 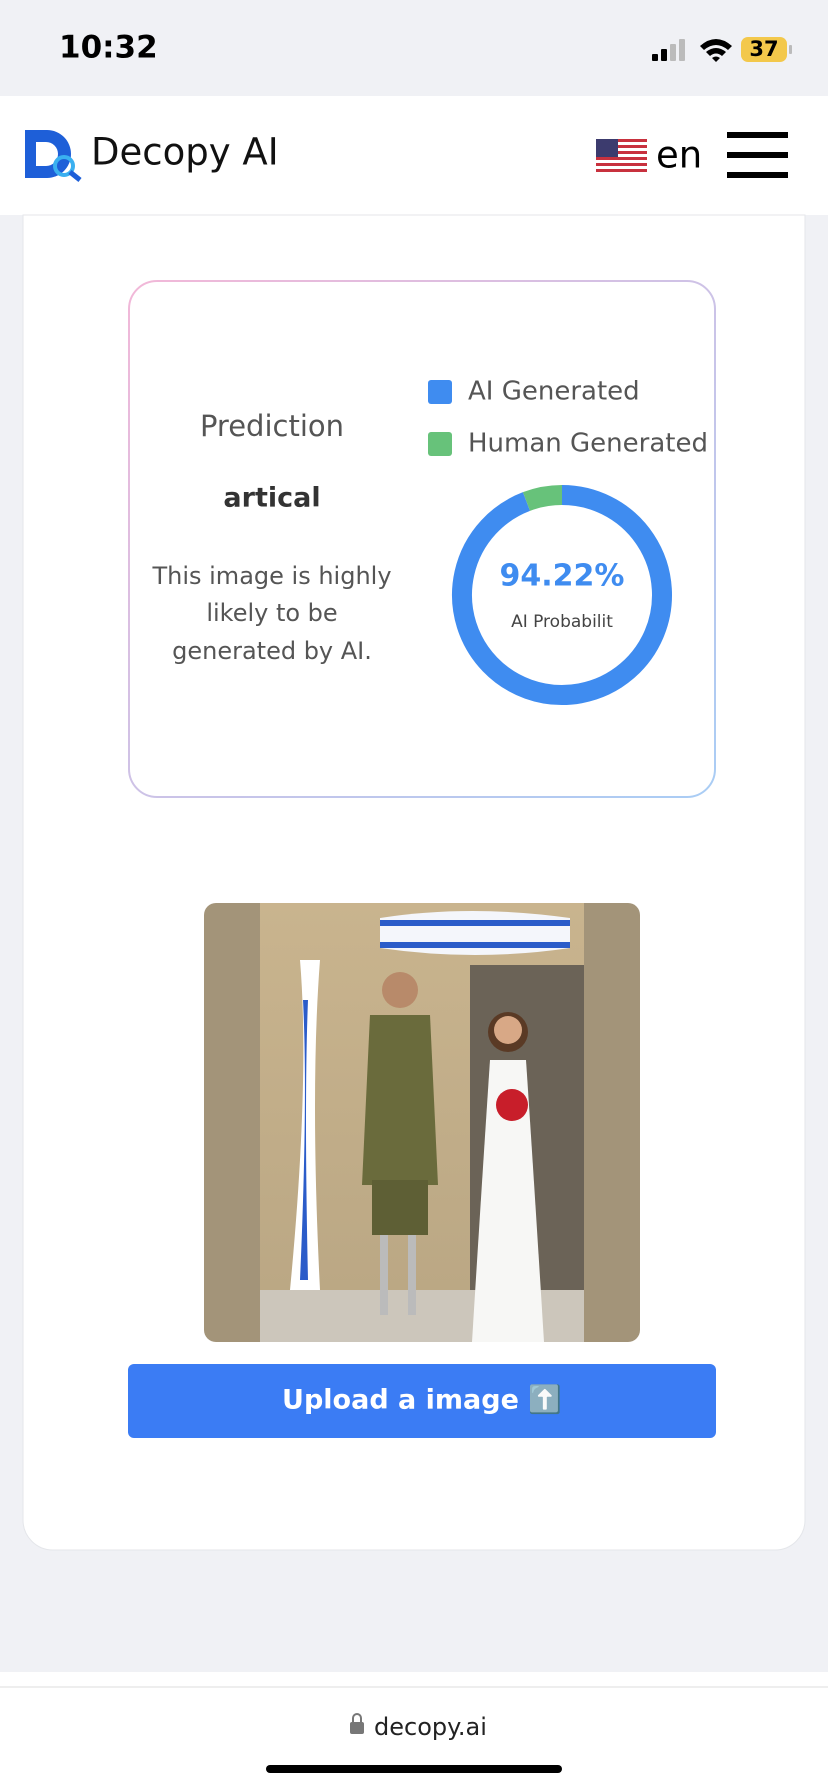 I want to click on battery-tip, so click(x=790, y=49).